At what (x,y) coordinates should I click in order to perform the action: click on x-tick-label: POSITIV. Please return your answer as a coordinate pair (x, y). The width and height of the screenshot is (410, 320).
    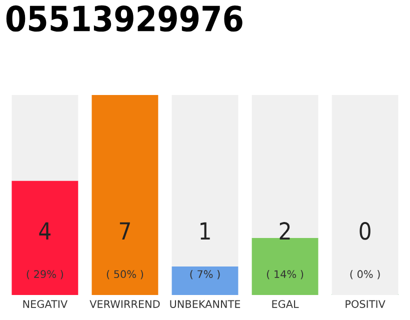
    Looking at the image, I should click on (366, 304).